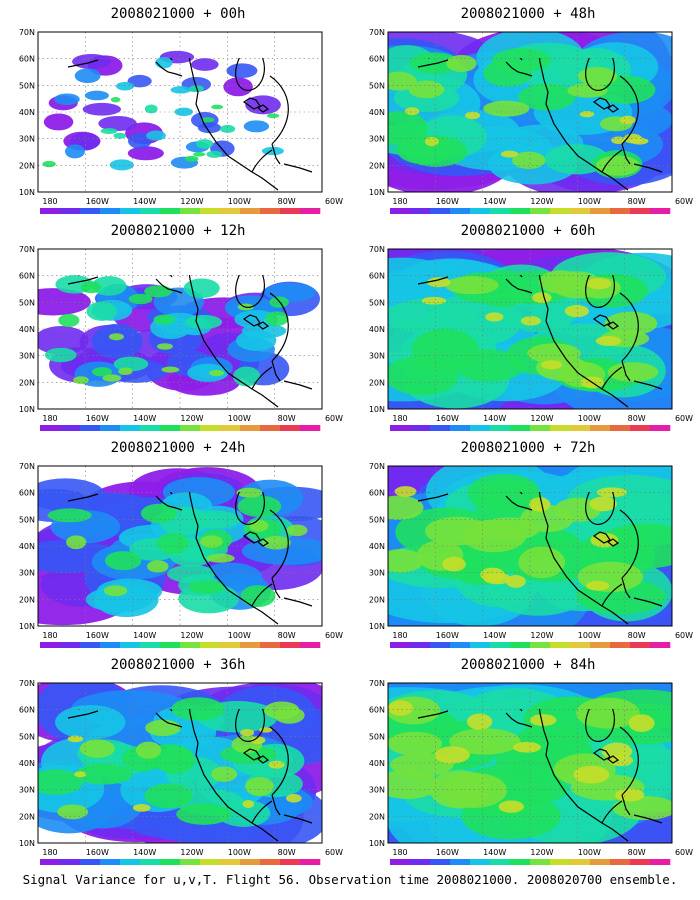 Image resolution: width=700 pixels, height=900 pixels. I want to click on lon-tick-label: 80W, so click(637, 635).